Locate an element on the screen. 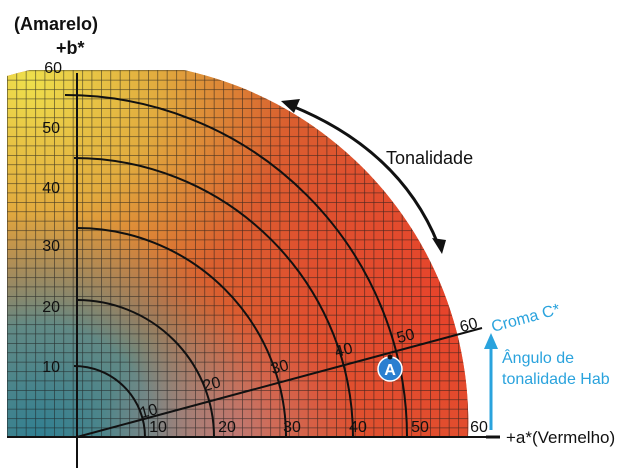  arc-label-60: 60 is located at coordinates (469, 325).